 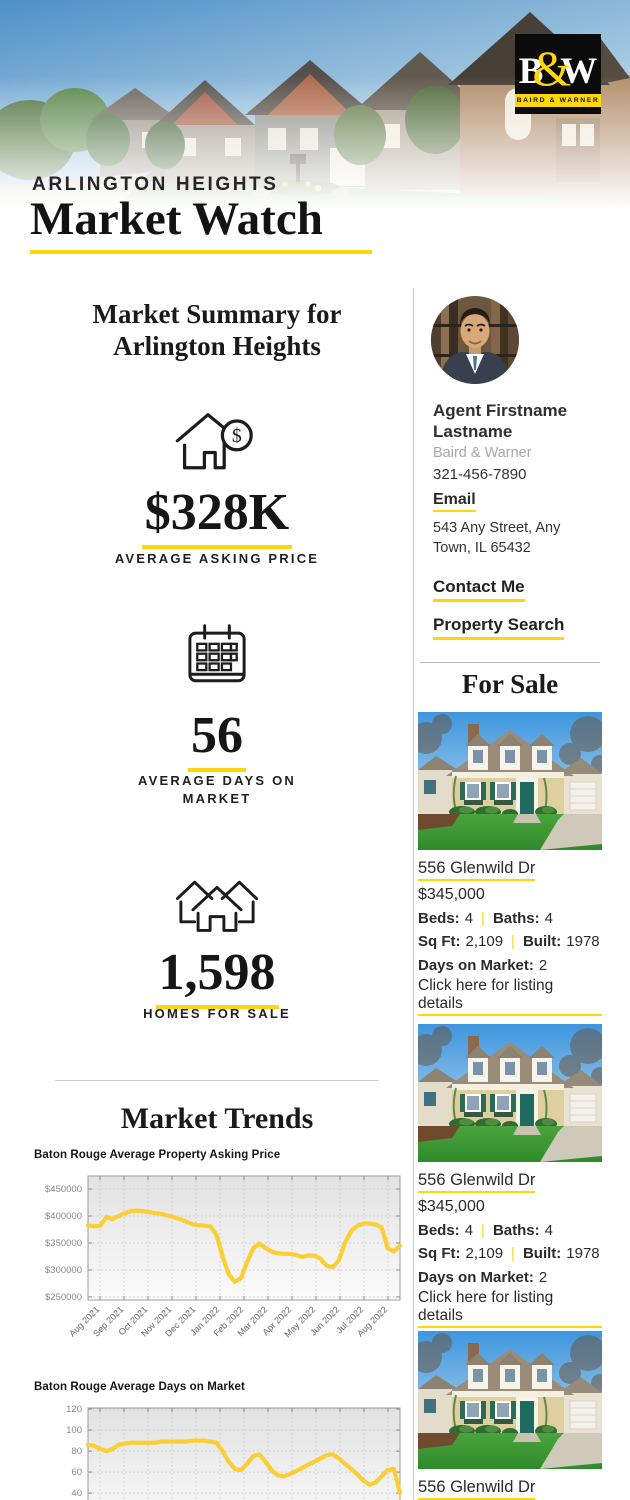 What do you see at coordinates (201, 252) in the screenshot?
I see `title-underline` at bounding box center [201, 252].